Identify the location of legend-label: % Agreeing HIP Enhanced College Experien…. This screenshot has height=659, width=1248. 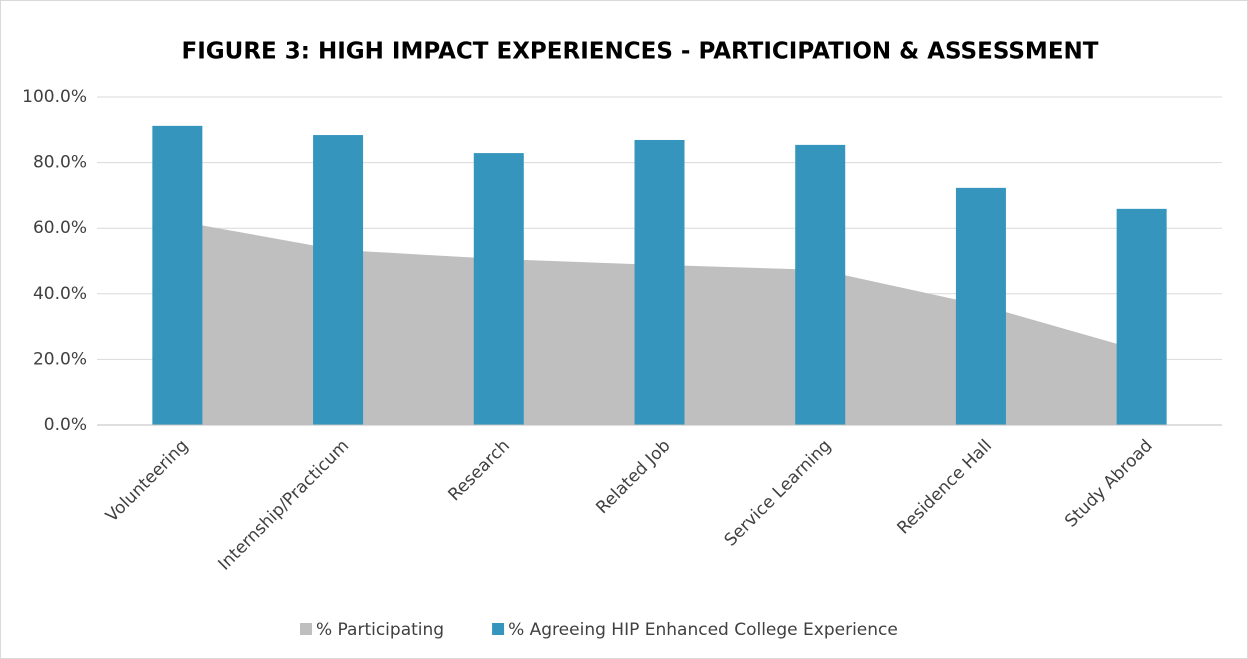
(703, 630).